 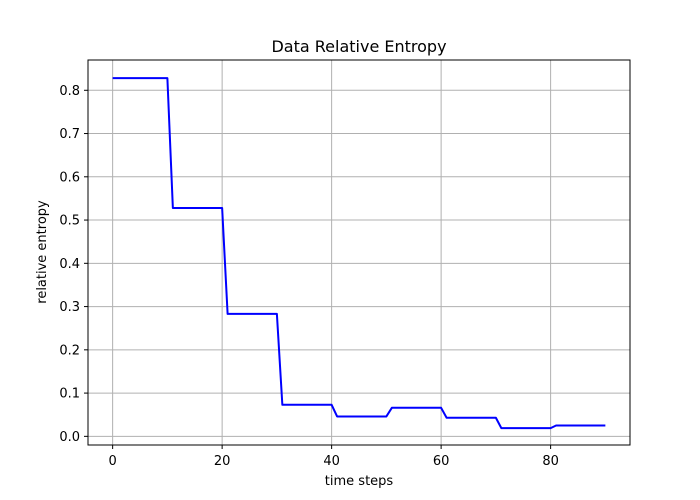 I want to click on y-tick-label: 0.7, so click(x=69, y=134).